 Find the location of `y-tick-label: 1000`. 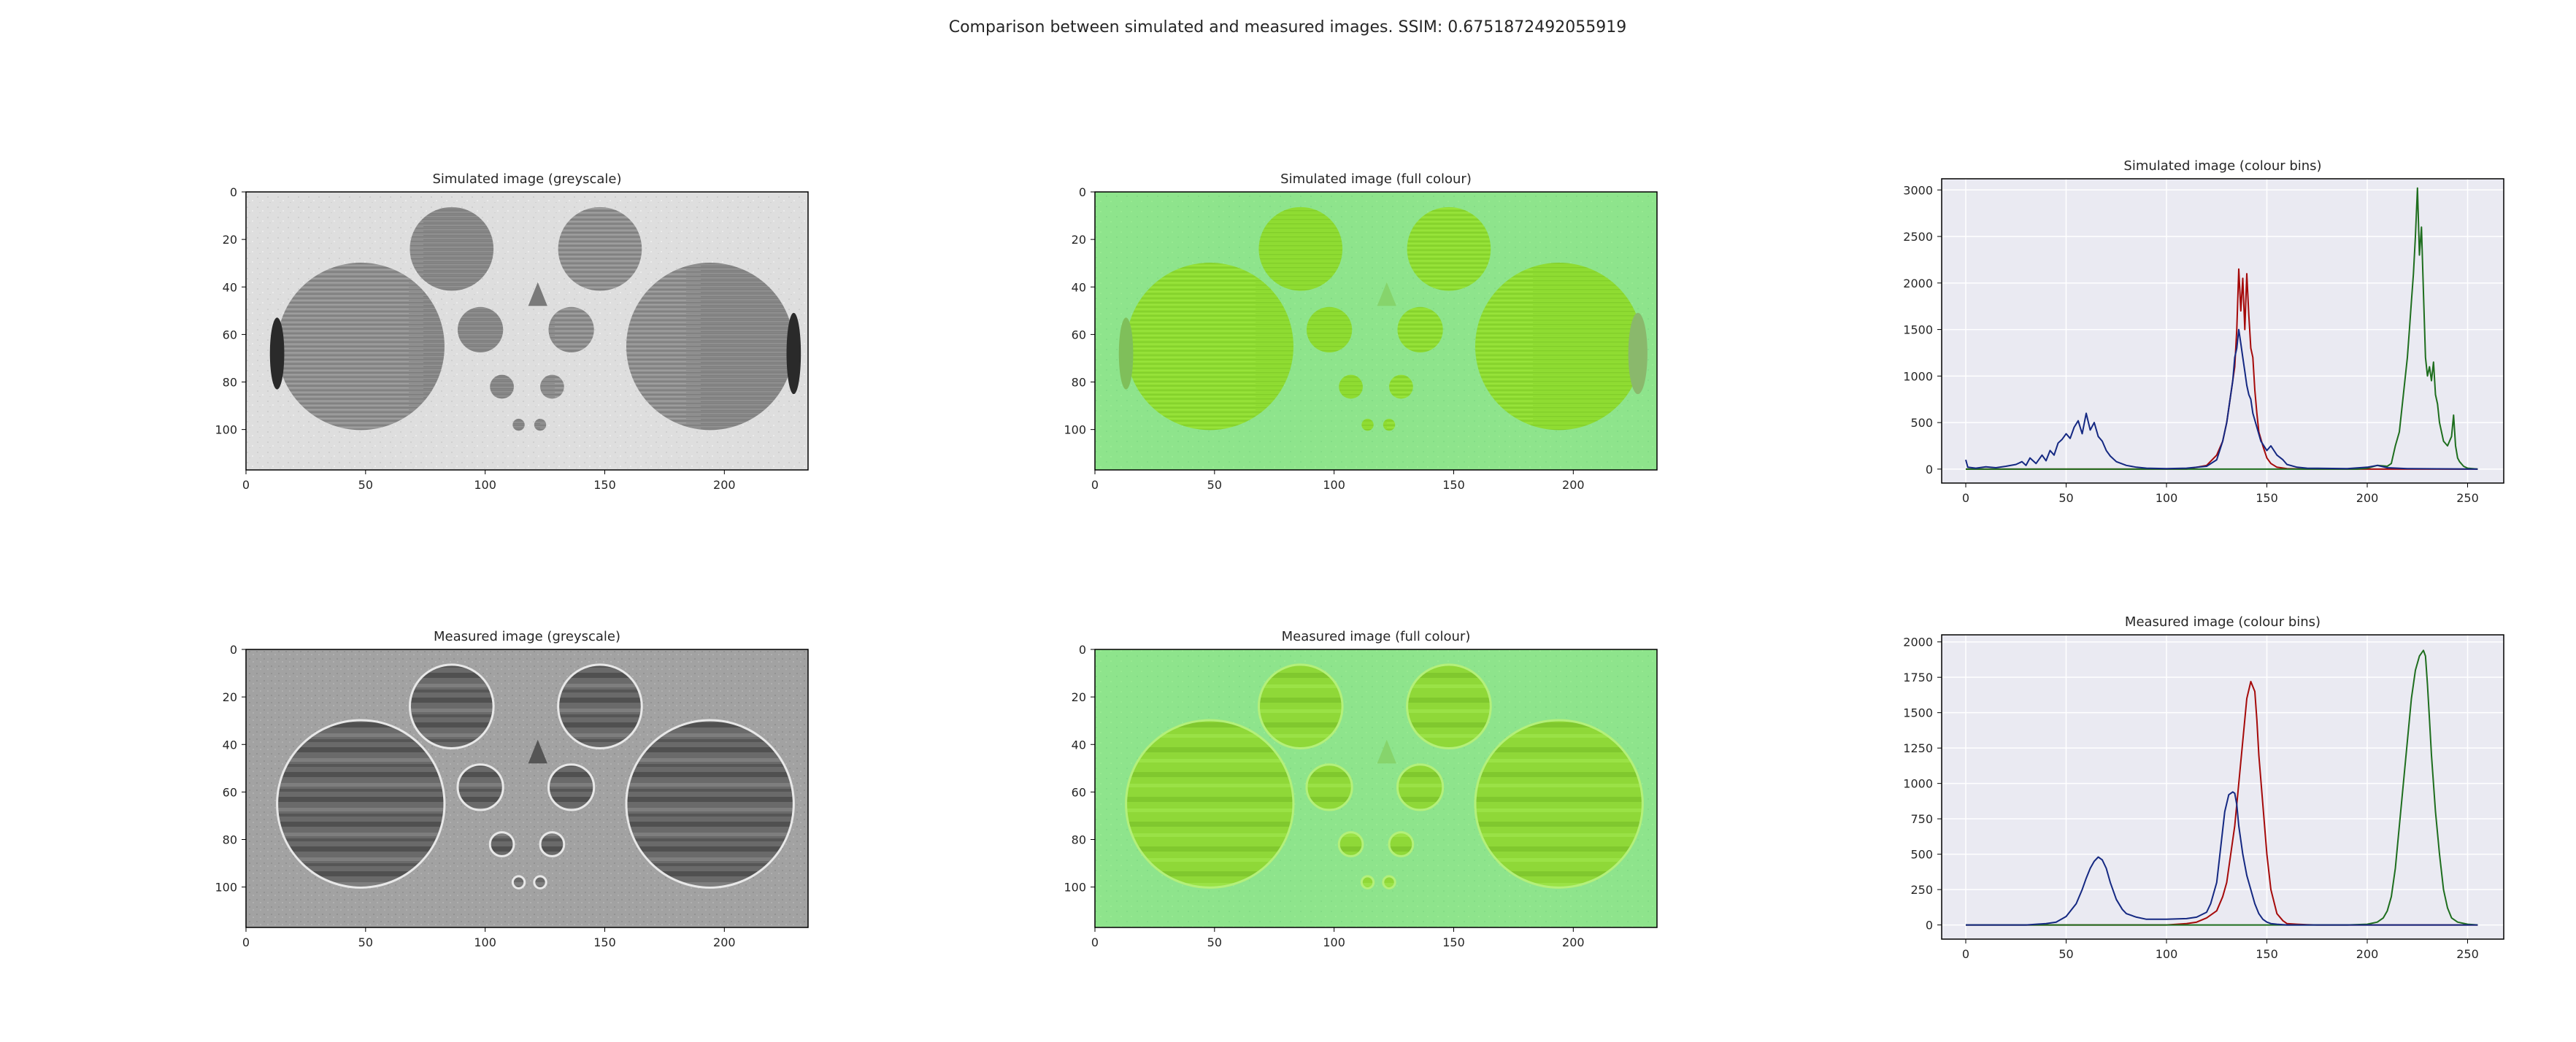

y-tick-label: 1000 is located at coordinates (1918, 376).